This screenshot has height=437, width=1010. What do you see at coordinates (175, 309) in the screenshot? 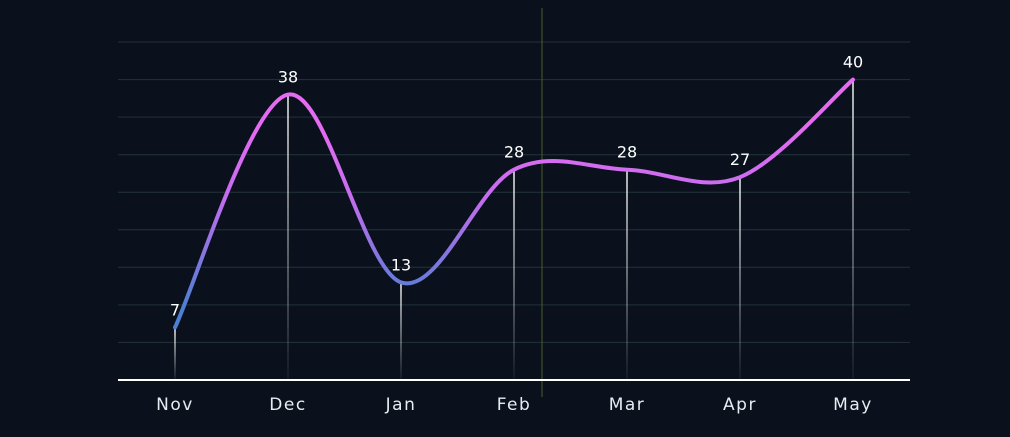
I see `data-label: 7` at bounding box center [175, 309].